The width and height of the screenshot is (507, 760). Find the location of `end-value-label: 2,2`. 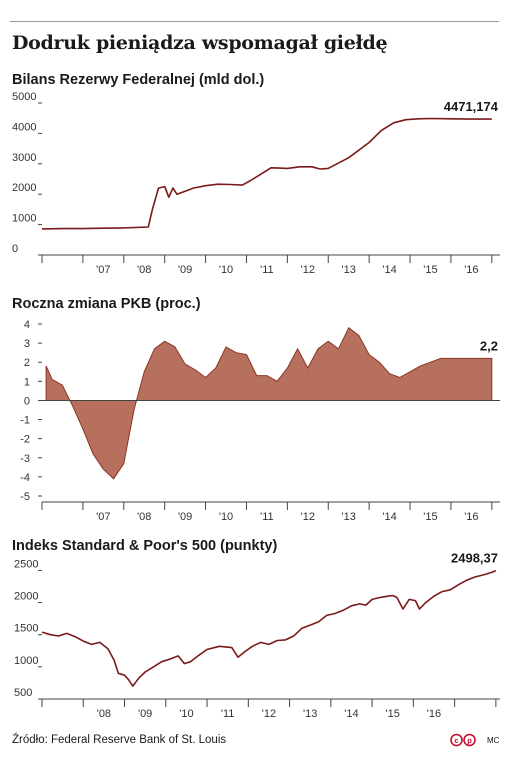

end-value-label: 2,2 is located at coordinates (489, 345).